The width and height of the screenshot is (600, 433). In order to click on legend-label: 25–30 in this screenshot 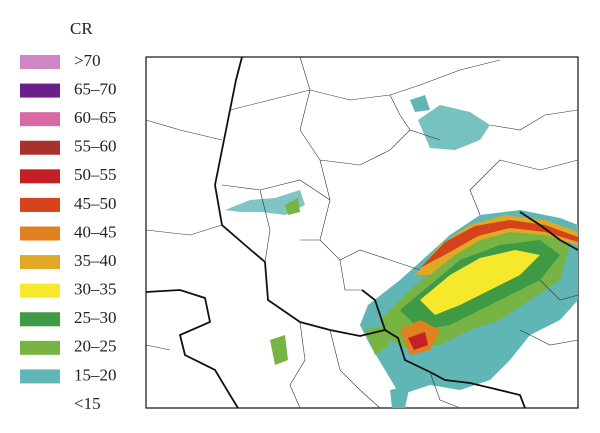, I will do `click(95, 317)`.